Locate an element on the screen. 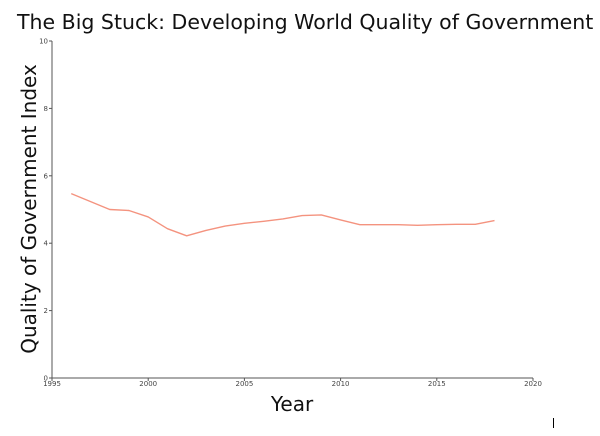 The height and width of the screenshot is (436, 600). x-tick-label: 2000 is located at coordinates (148, 384).